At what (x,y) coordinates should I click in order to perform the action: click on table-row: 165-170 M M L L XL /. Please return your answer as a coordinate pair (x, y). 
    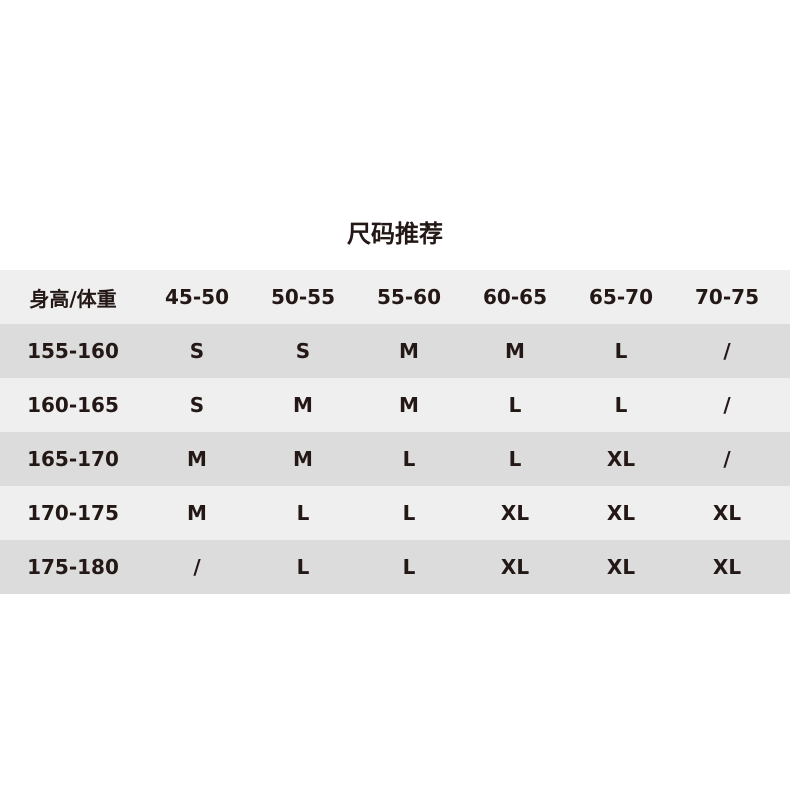
    Looking at the image, I should click on (395, 459).